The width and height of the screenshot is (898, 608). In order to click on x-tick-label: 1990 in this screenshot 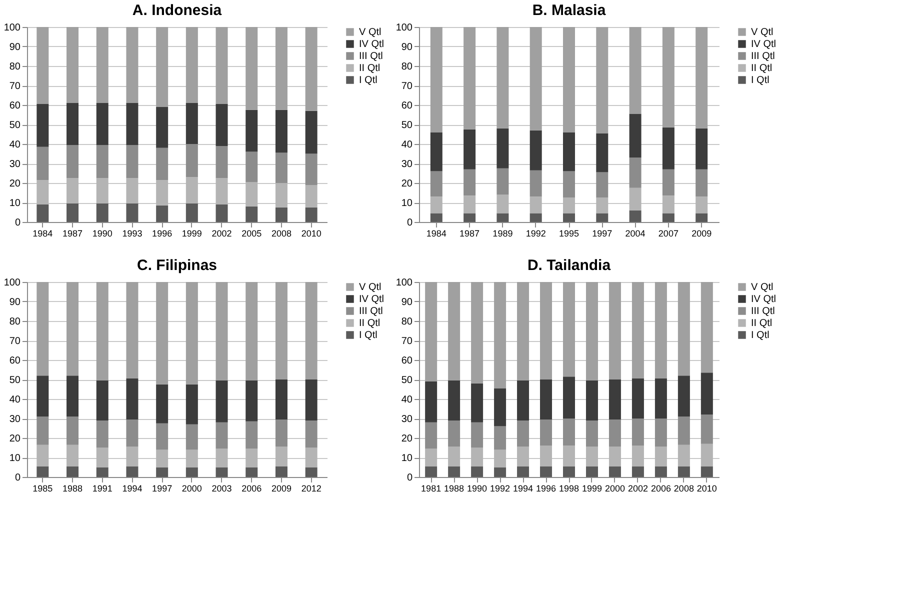, I will do `click(477, 489)`.